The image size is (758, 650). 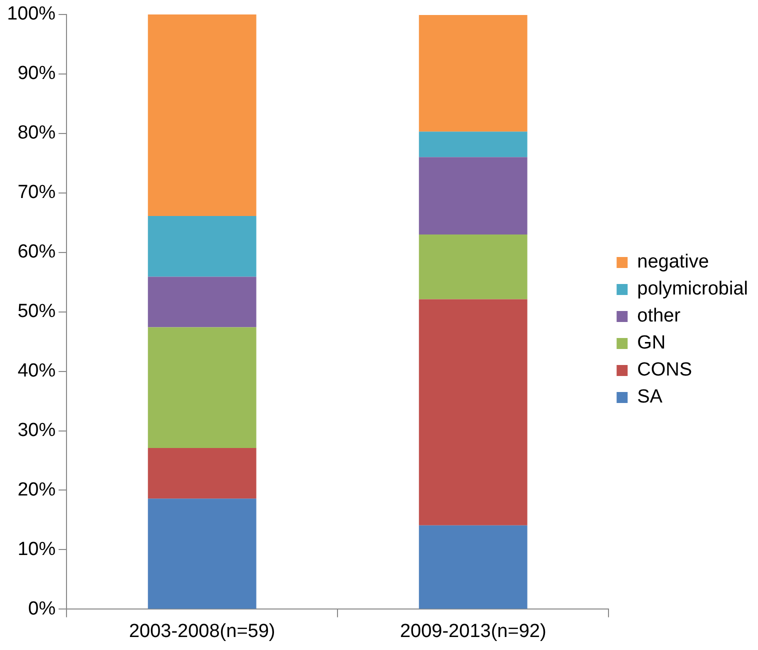 What do you see at coordinates (37, 252) in the screenshot?
I see `y-tick-label: 60%` at bounding box center [37, 252].